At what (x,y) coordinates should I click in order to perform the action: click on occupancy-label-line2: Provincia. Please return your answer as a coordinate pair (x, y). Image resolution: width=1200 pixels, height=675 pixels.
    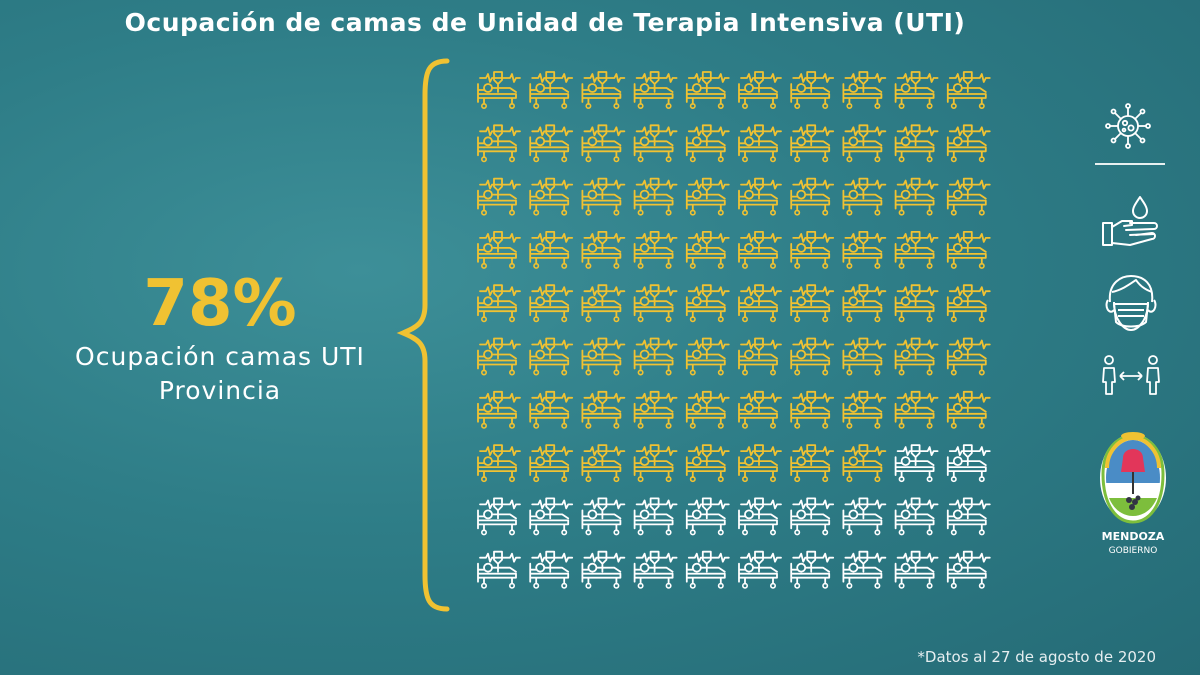
    Looking at the image, I should click on (220, 390).